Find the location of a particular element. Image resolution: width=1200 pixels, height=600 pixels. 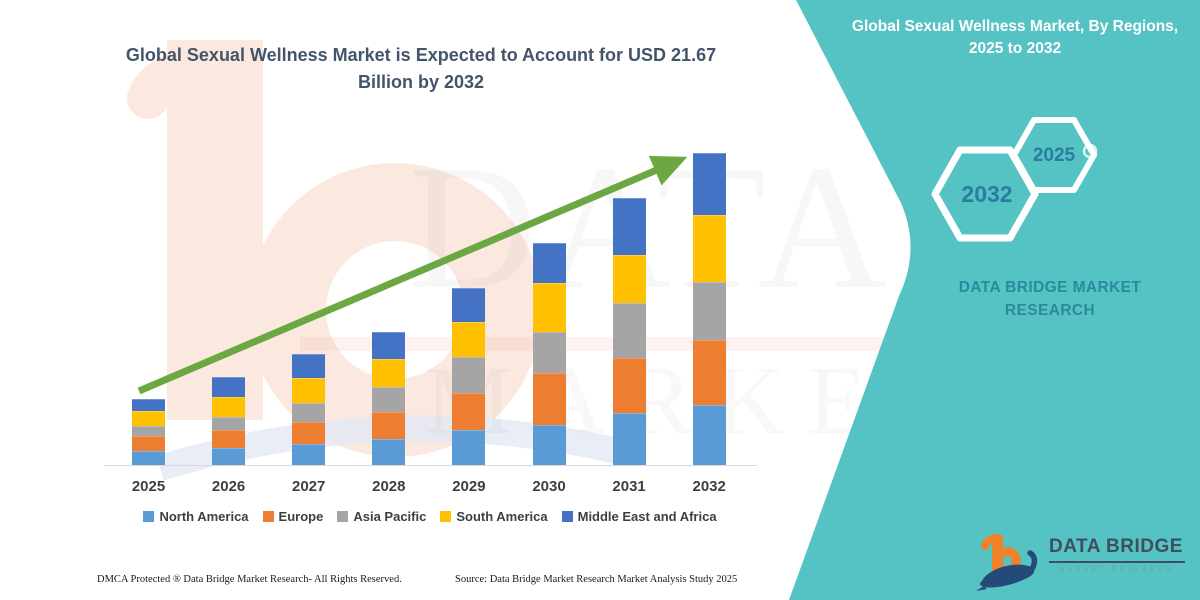

bar-2026 is located at coordinates (229, 421).